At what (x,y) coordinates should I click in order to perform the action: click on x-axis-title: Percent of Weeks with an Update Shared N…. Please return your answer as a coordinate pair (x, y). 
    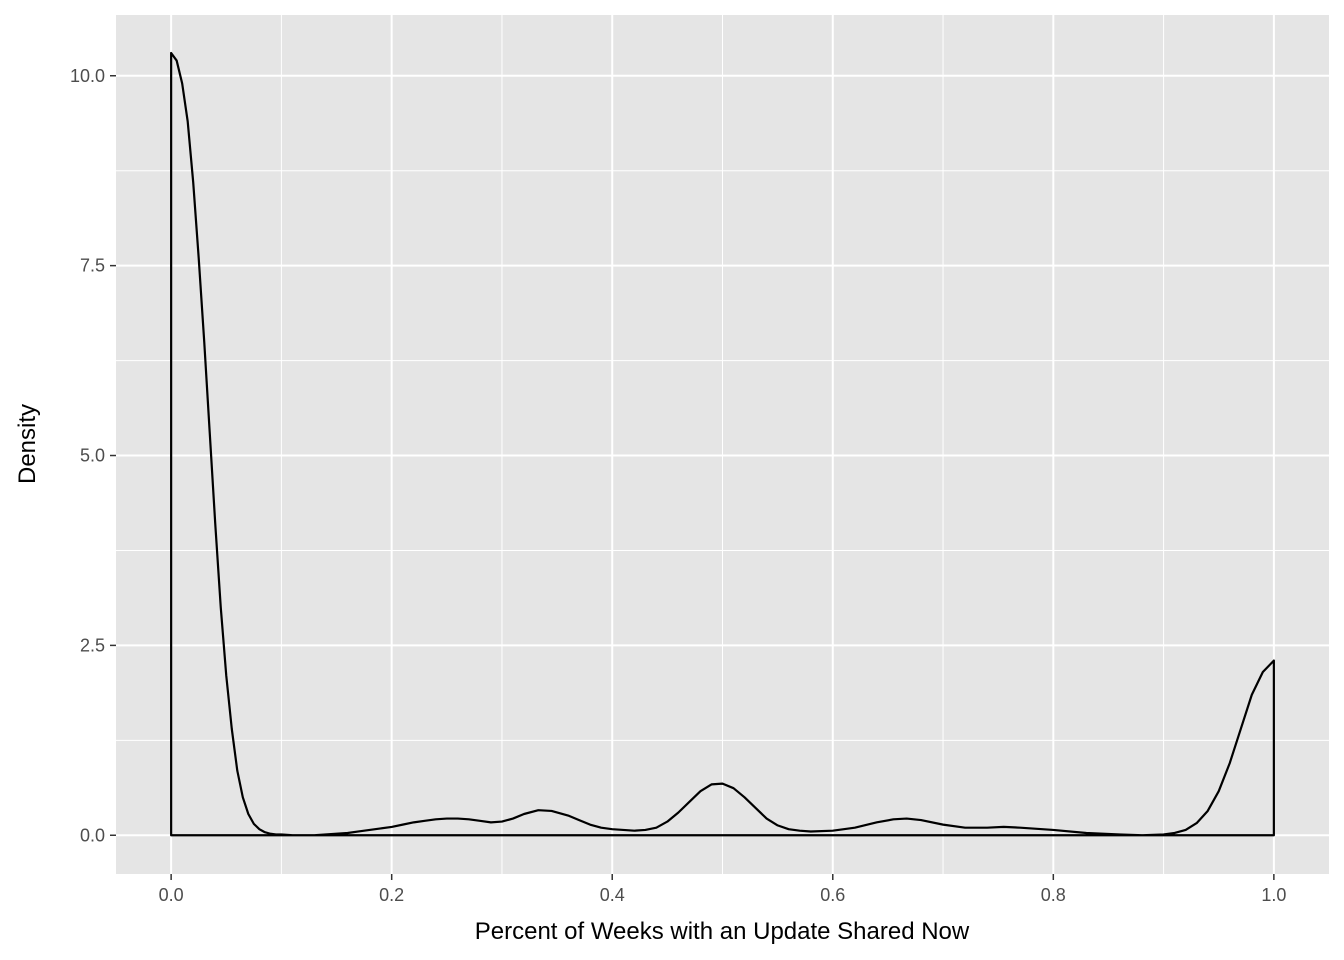
    Looking at the image, I should click on (722, 931).